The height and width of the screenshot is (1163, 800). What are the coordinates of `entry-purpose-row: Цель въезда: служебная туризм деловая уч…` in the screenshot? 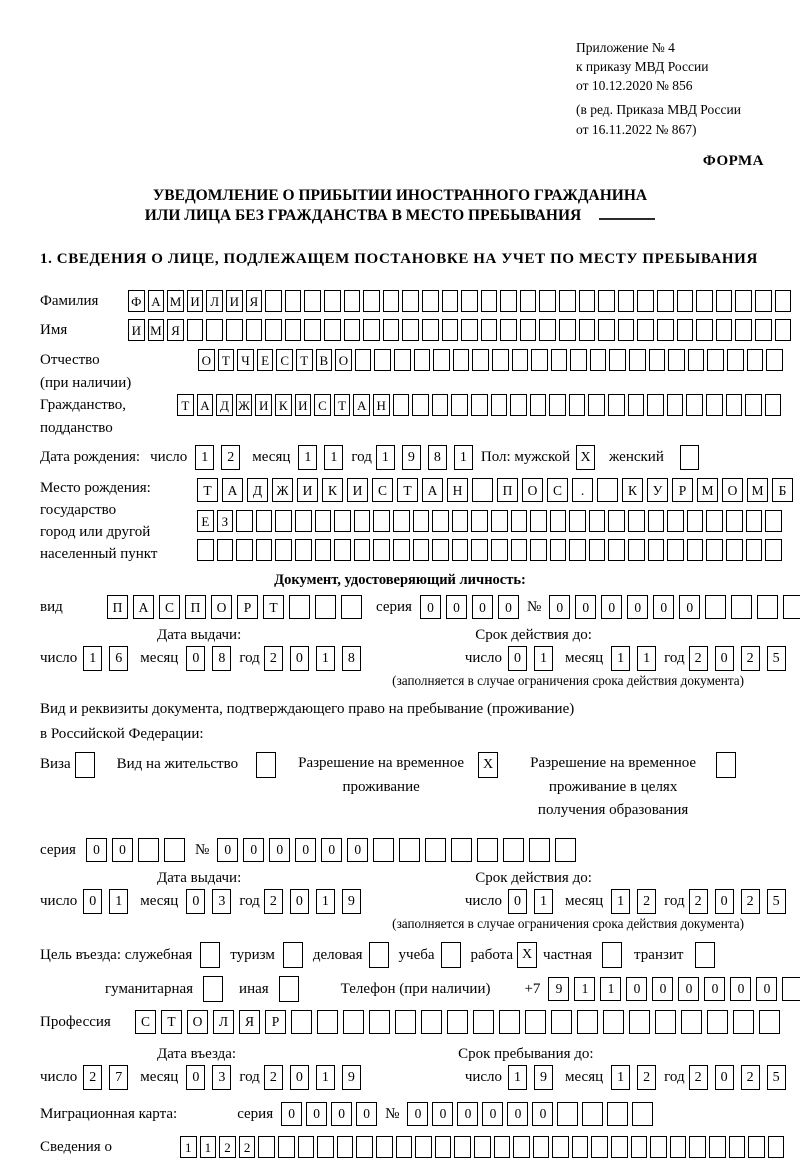 It's located at (400, 955).